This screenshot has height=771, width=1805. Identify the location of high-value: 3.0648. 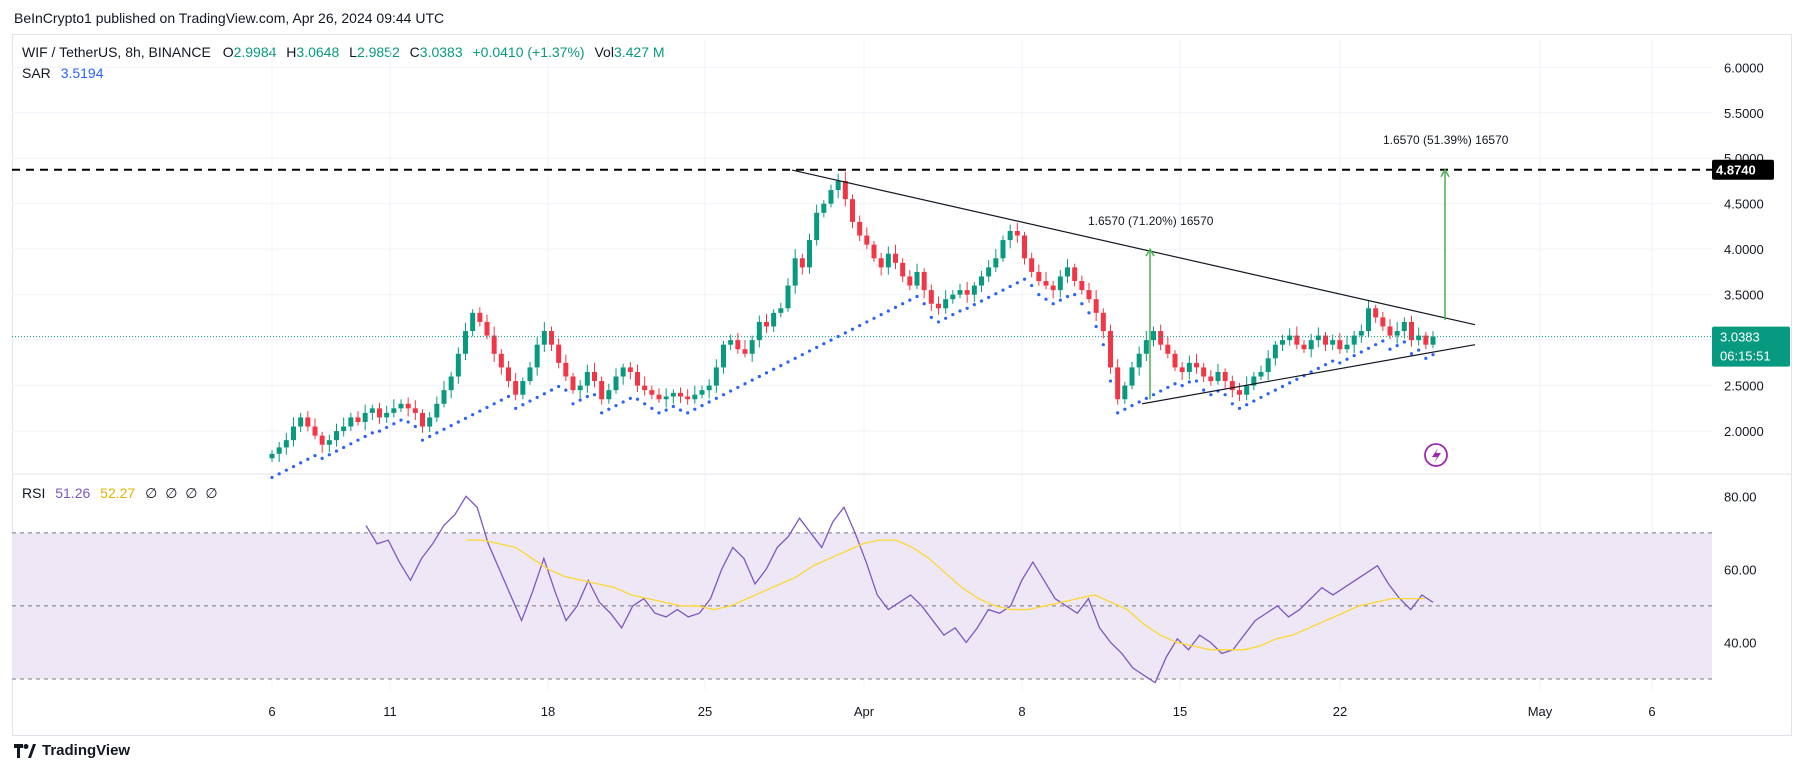
(318, 52).